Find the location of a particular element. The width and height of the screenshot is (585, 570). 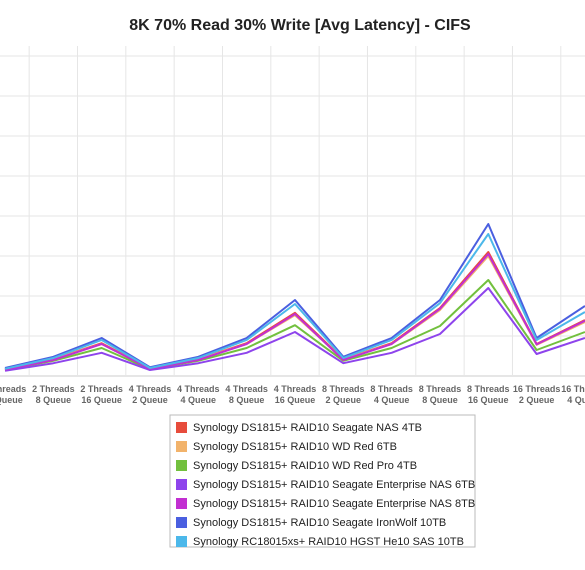

x-tick-label: 8 Threads 8 Queue is located at coordinates (440, 394).